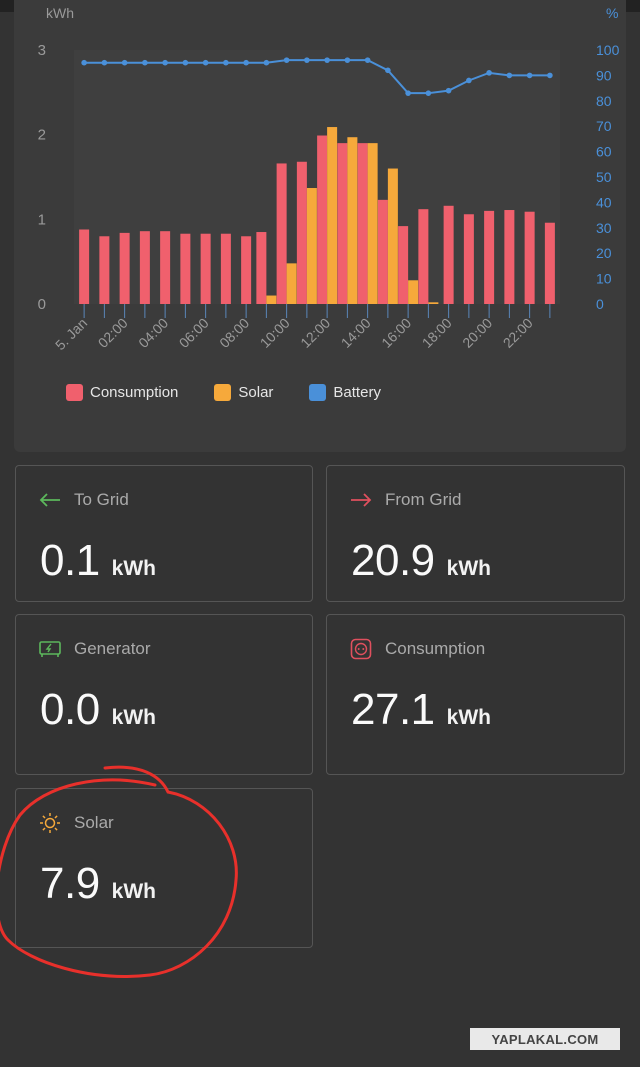 This screenshot has height=1067, width=640. I want to click on right-tick-label: 10, so click(604, 279).